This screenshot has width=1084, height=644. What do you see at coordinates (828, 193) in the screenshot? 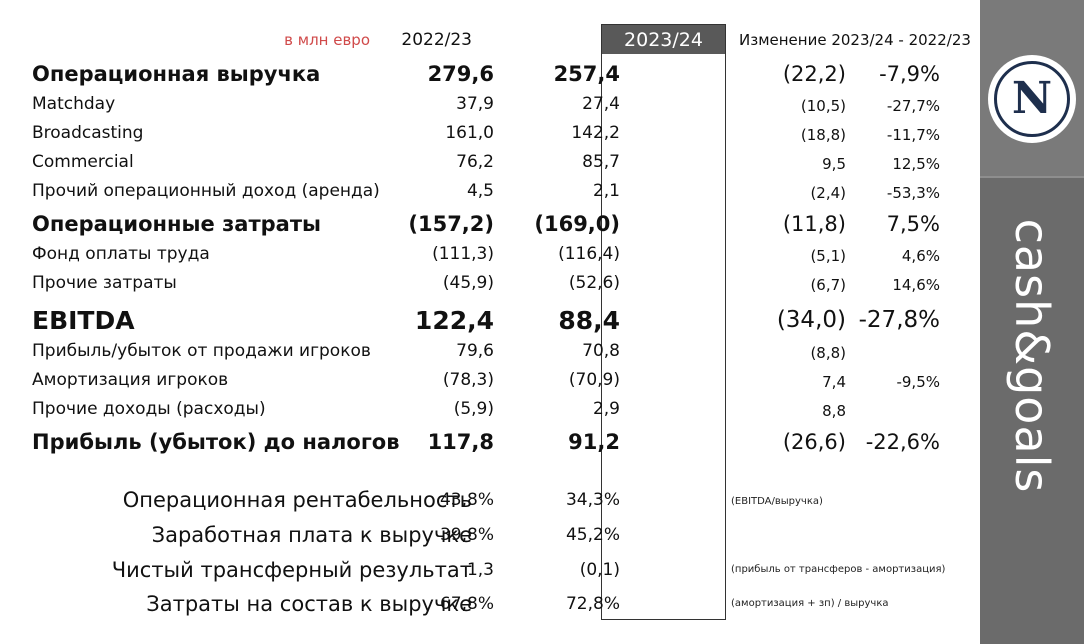
I see `row-change-abs: (2,4)` at bounding box center [828, 193].